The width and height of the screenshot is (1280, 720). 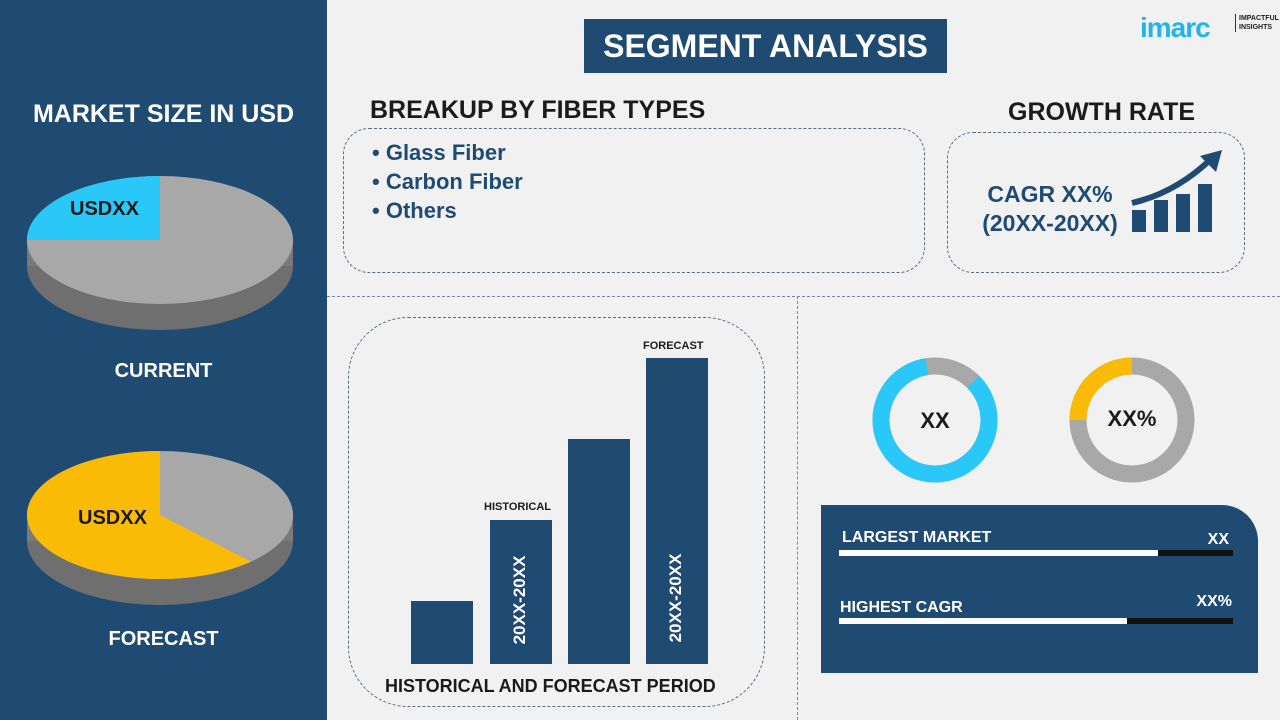 I want to click on market-size-title: MARKET SIZE IN USD, so click(x=163, y=114).